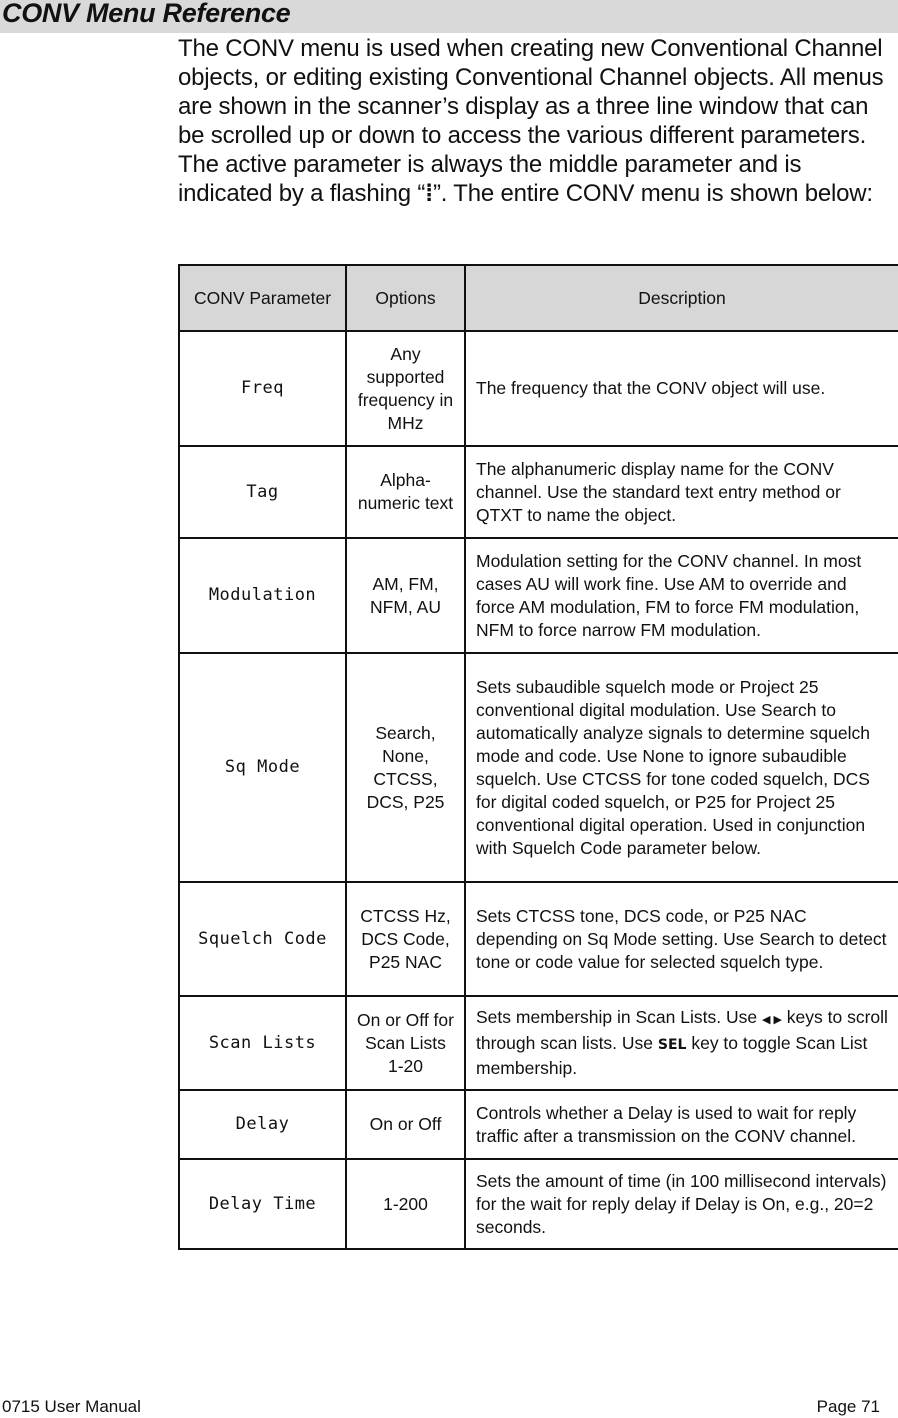 The height and width of the screenshot is (1418, 898). I want to click on param-cell: Scan Lists, so click(262, 1043).